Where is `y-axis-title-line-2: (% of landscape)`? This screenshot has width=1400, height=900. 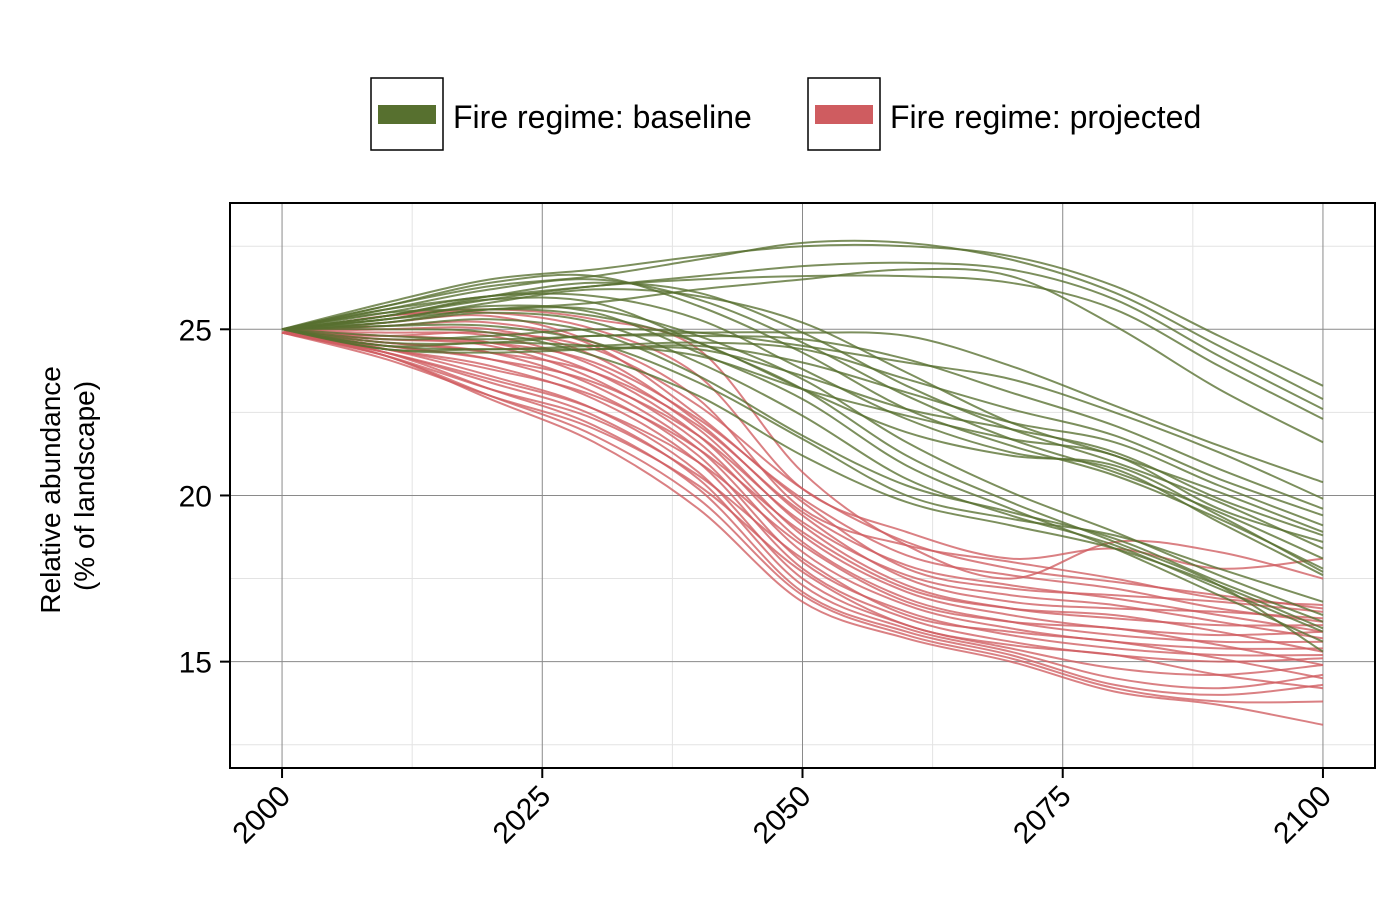 y-axis-title-line-2: (% of landscape) is located at coordinates (84, 486).